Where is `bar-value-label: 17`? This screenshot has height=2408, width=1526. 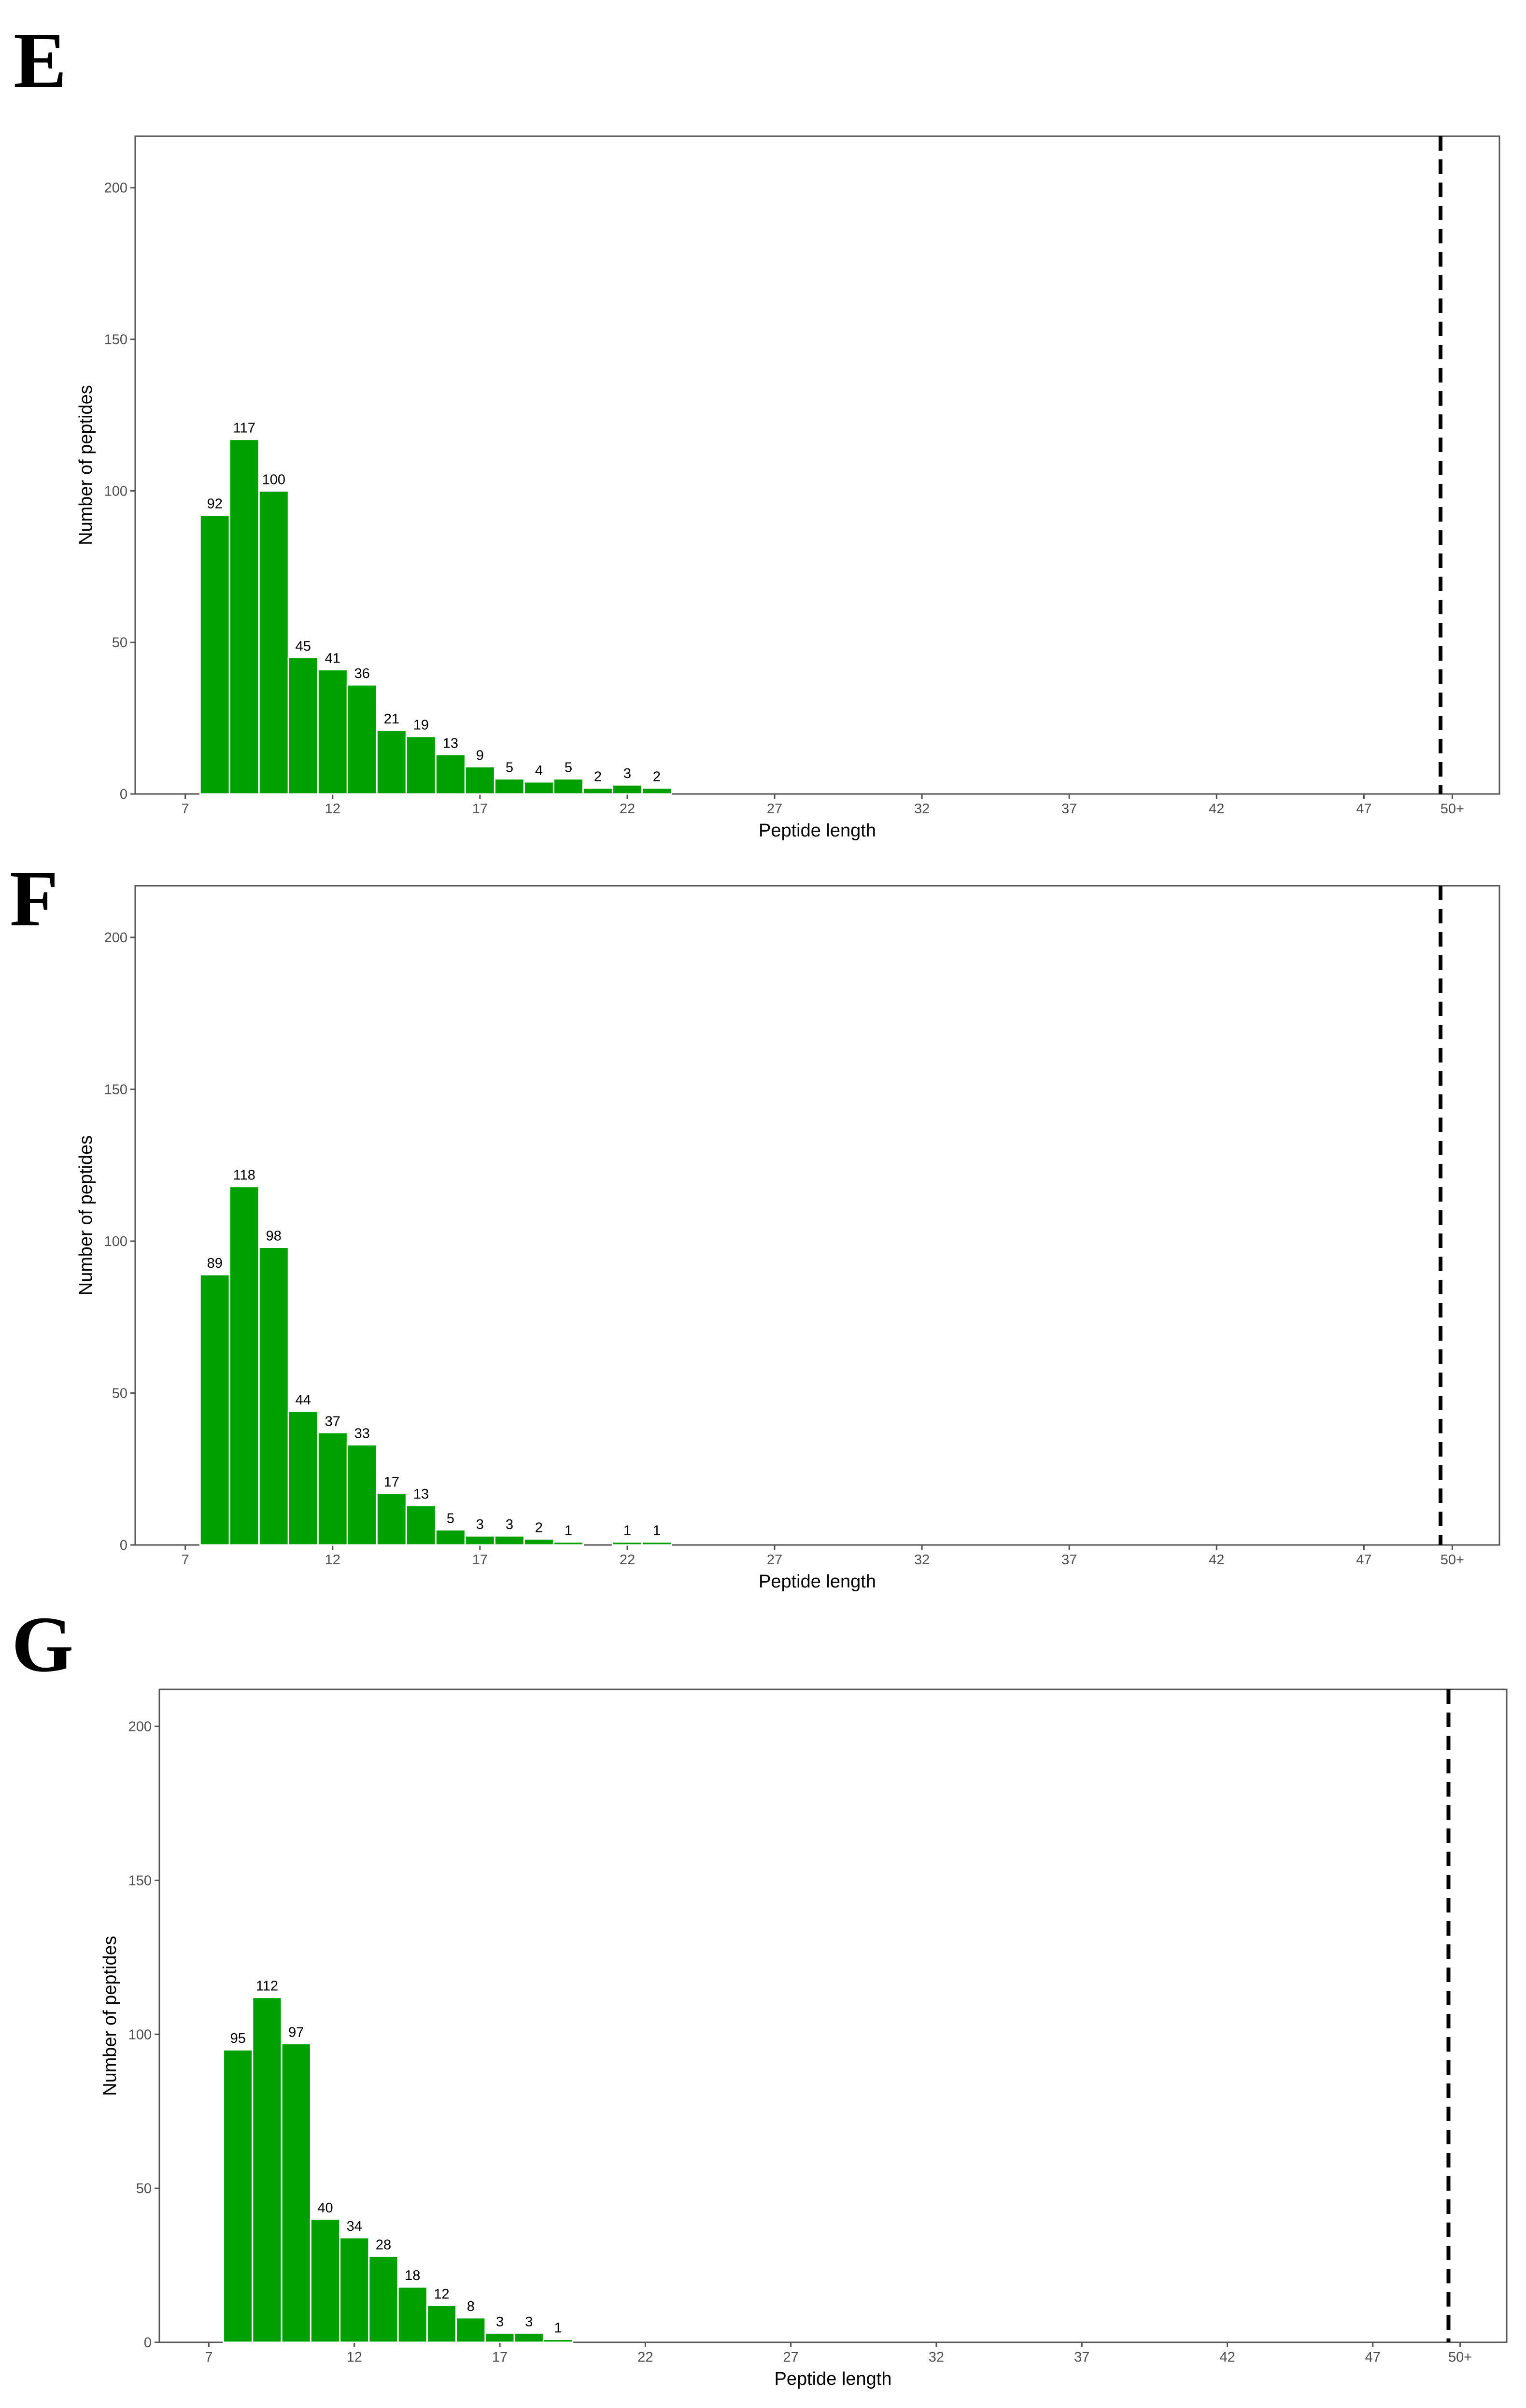
bar-value-label: 17 is located at coordinates (391, 1482).